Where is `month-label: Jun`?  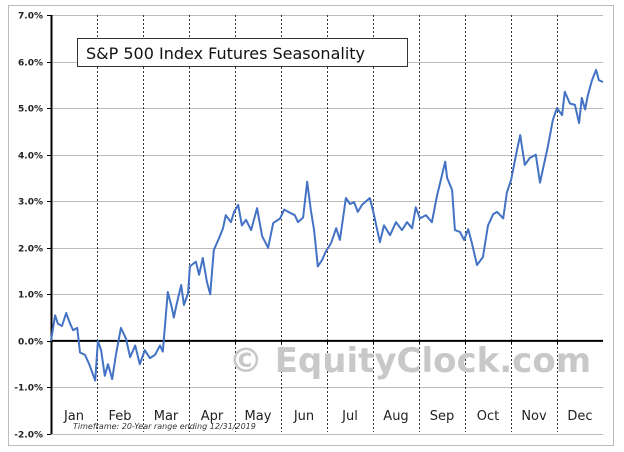 month-label: Jun is located at coordinates (303, 416).